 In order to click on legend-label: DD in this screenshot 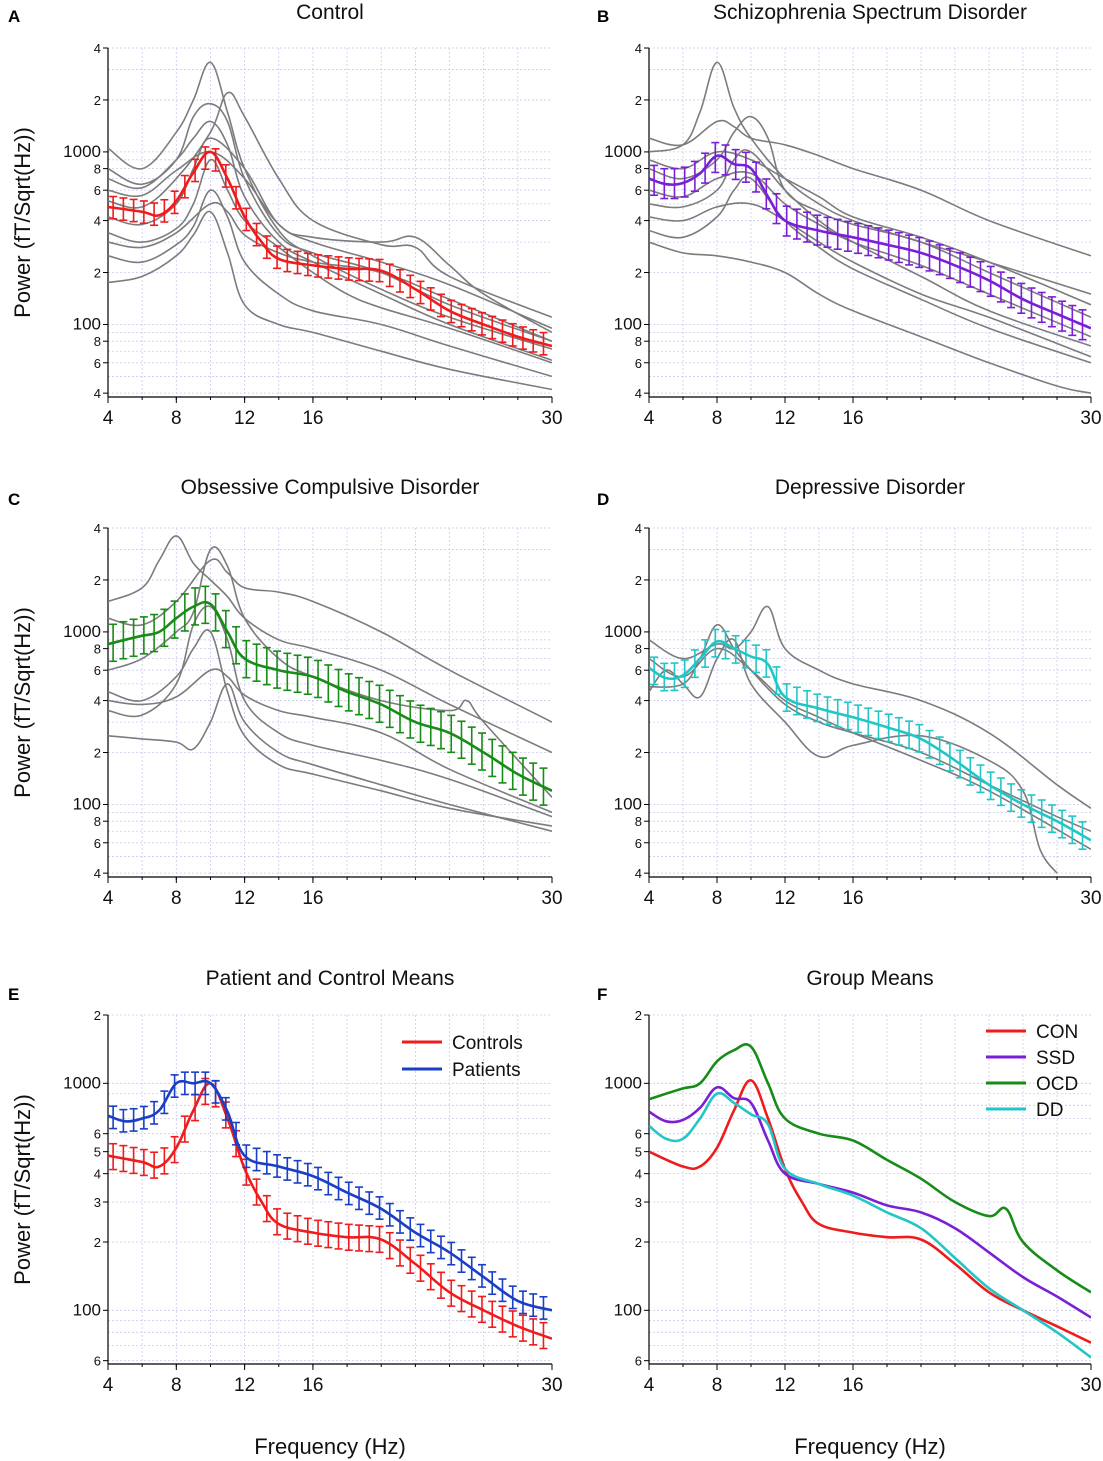, I will do `click(1049, 1110)`.